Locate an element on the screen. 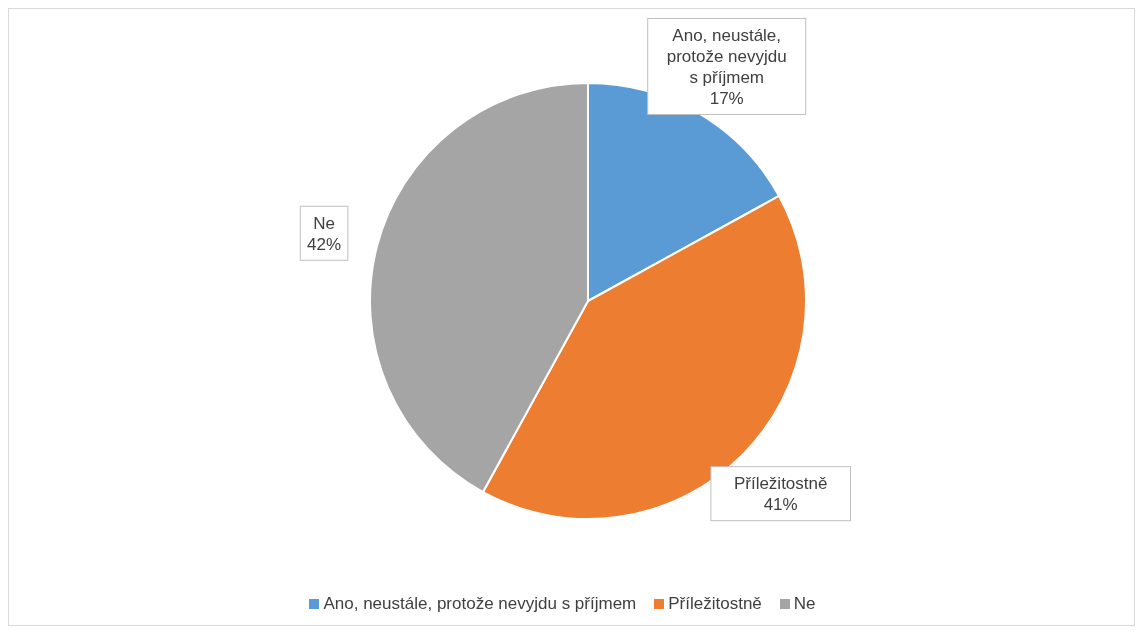 This screenshot has height=634, width=1143. data-label: 41% is located at coordinates (780, 505).